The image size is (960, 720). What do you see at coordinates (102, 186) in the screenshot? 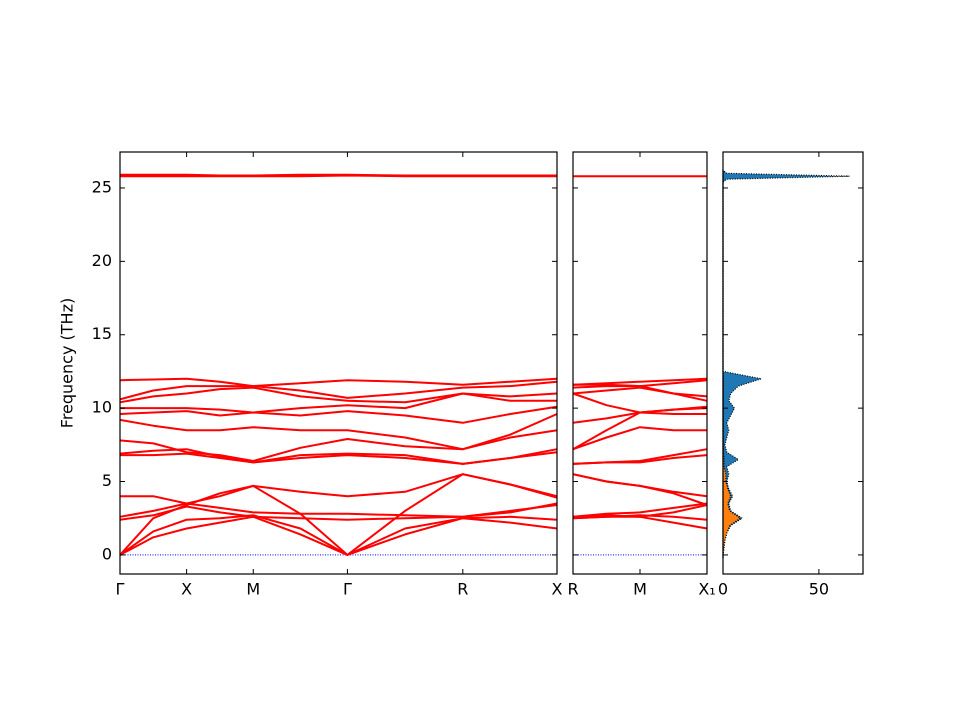
I see `y-tick-label: 25` at bounding box center [102, 186].